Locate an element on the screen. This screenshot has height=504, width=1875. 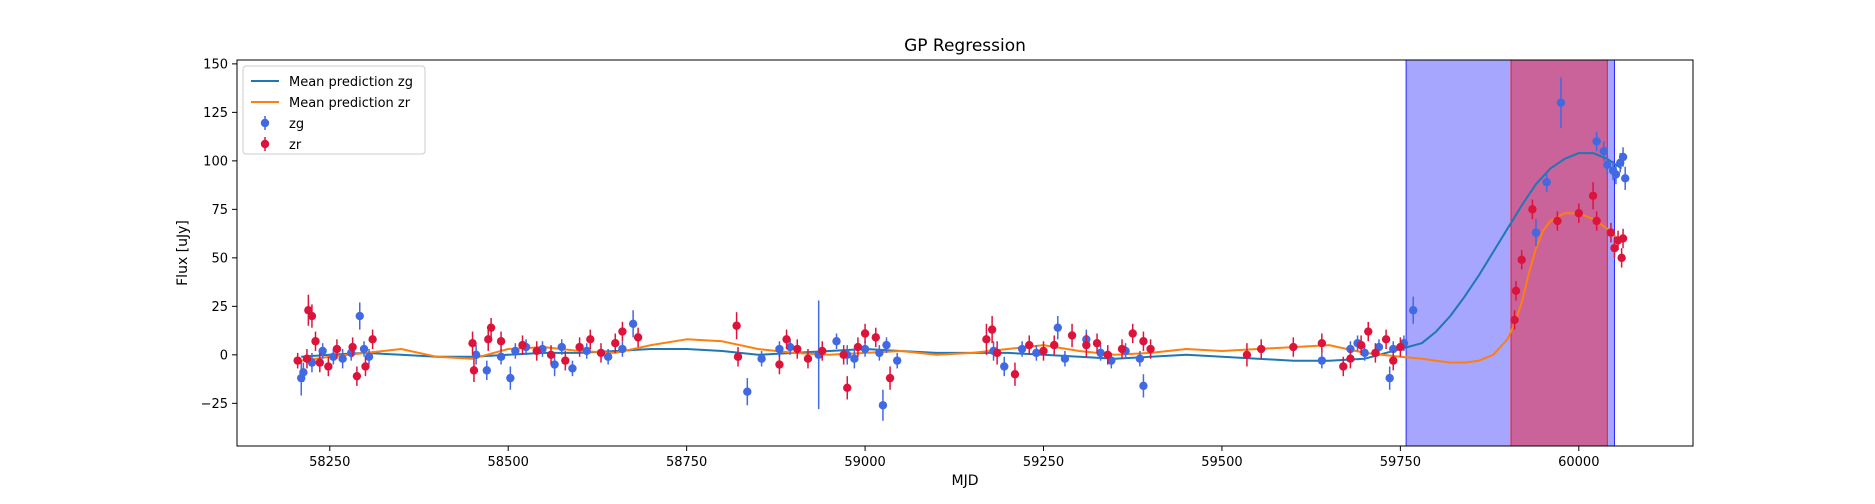
x-tick-label: 58250 is located at coordinates (329, 462).